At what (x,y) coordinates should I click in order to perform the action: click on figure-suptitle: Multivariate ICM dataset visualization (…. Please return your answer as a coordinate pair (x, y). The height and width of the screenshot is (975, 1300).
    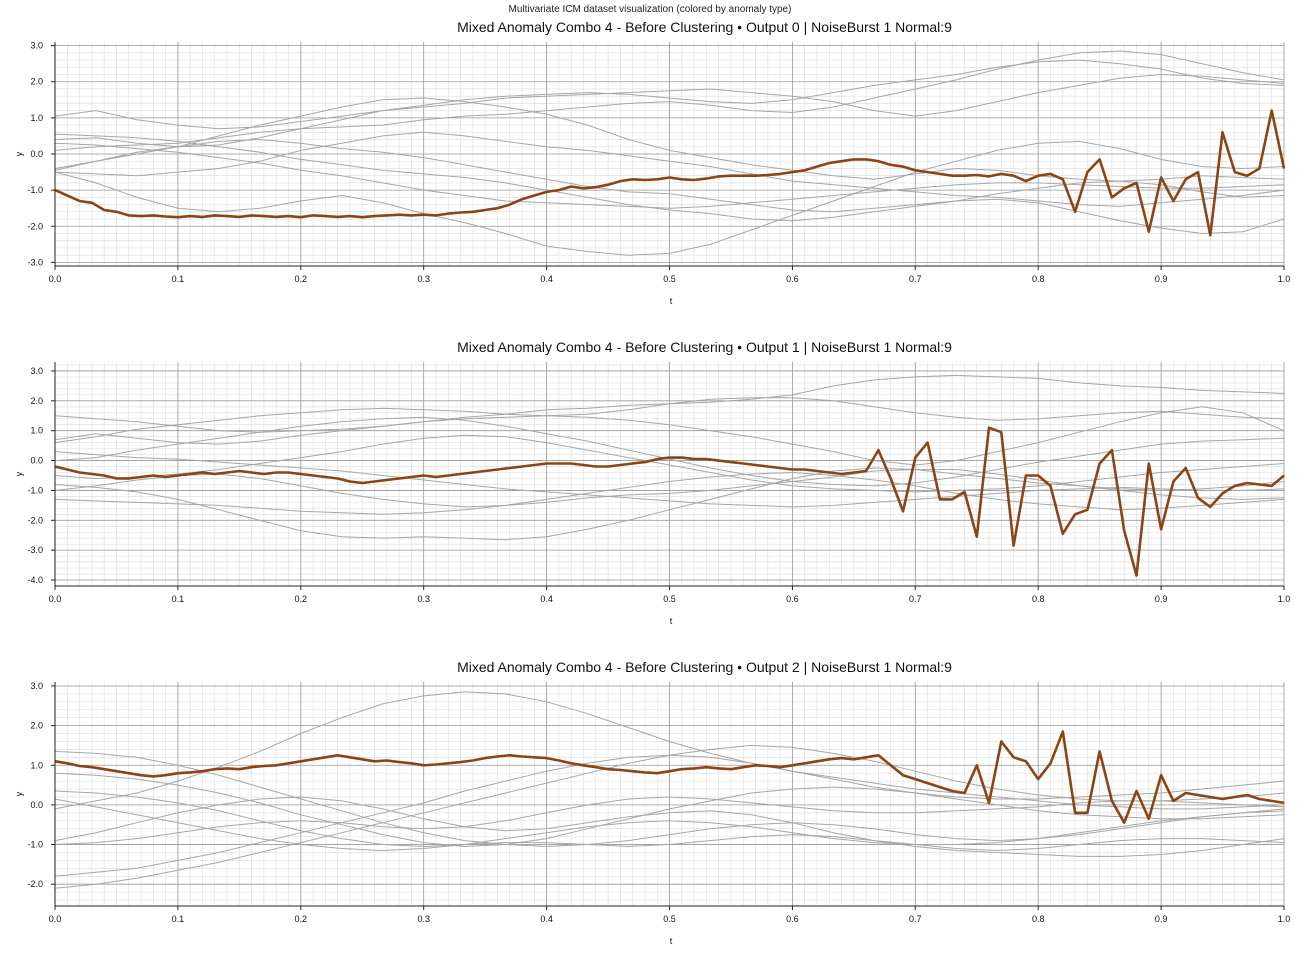
    Looking at the image, I should click on (650, 9).